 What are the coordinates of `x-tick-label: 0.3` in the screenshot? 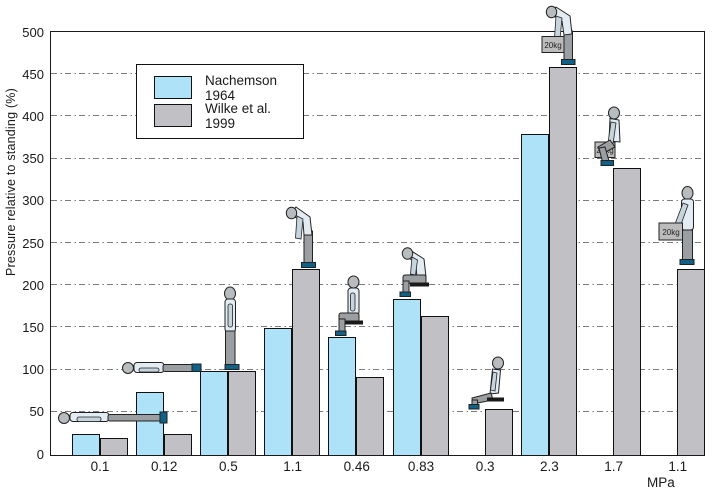 It's located at (485, 466).